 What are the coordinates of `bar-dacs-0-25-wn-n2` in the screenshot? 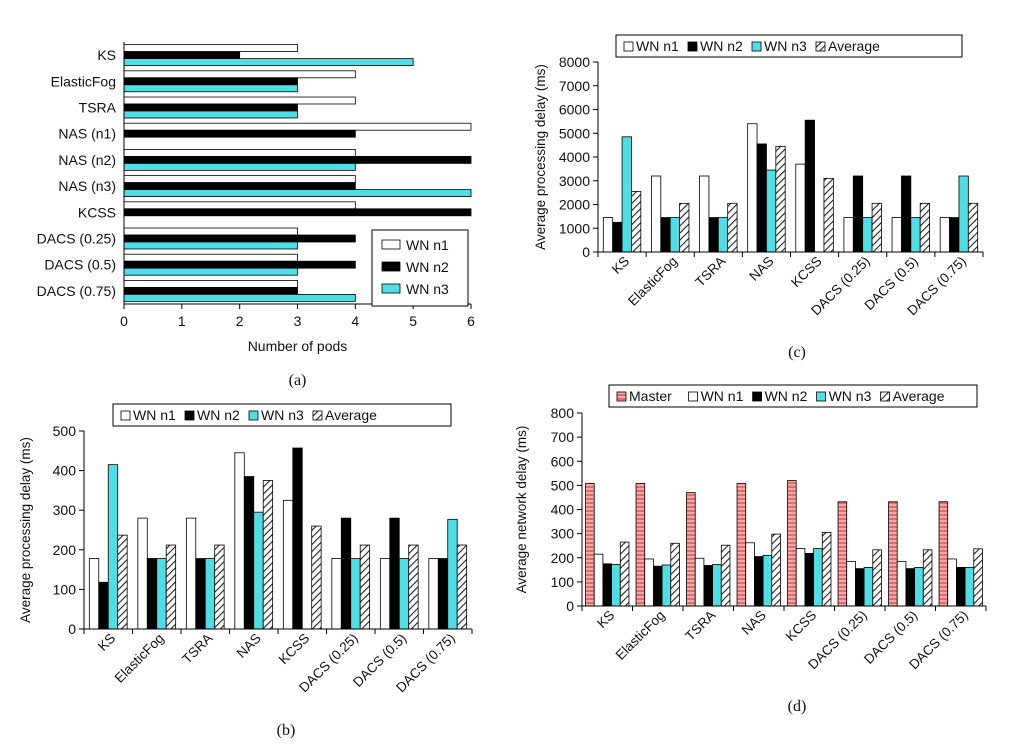 It's located at (346, 573).